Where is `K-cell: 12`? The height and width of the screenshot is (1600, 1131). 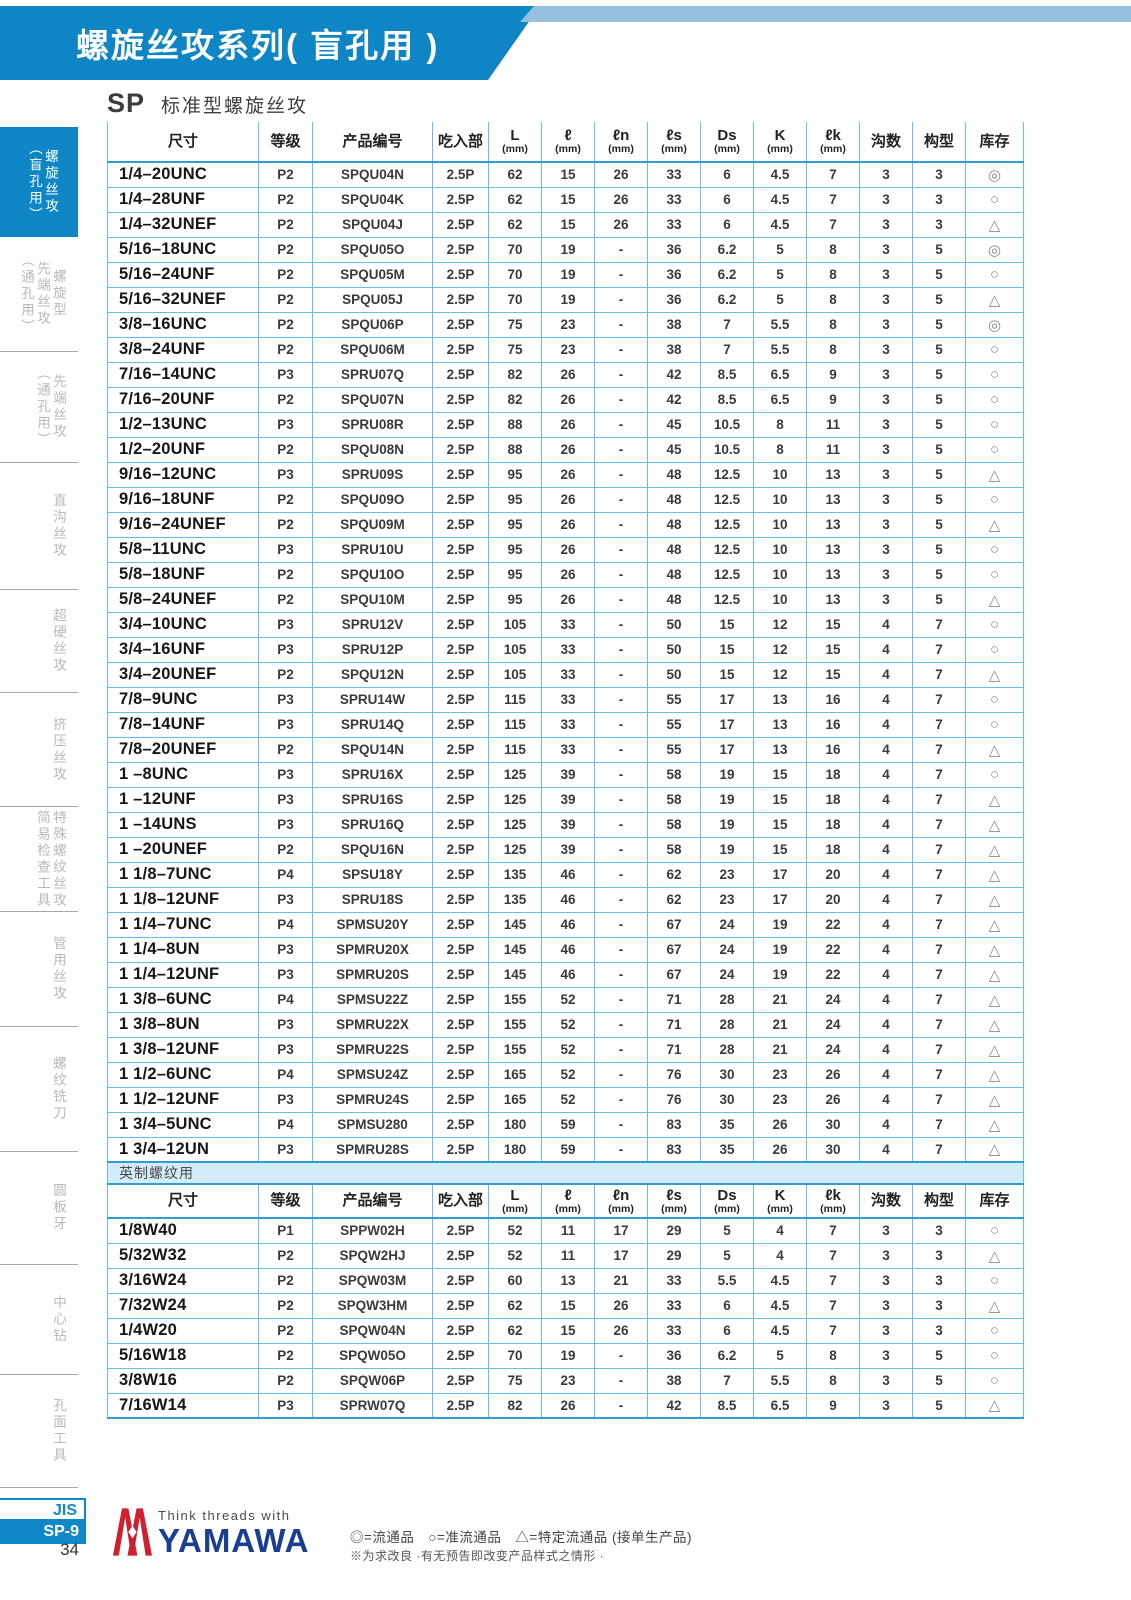
K-cell: 12 is located at coordinates (780, 649).